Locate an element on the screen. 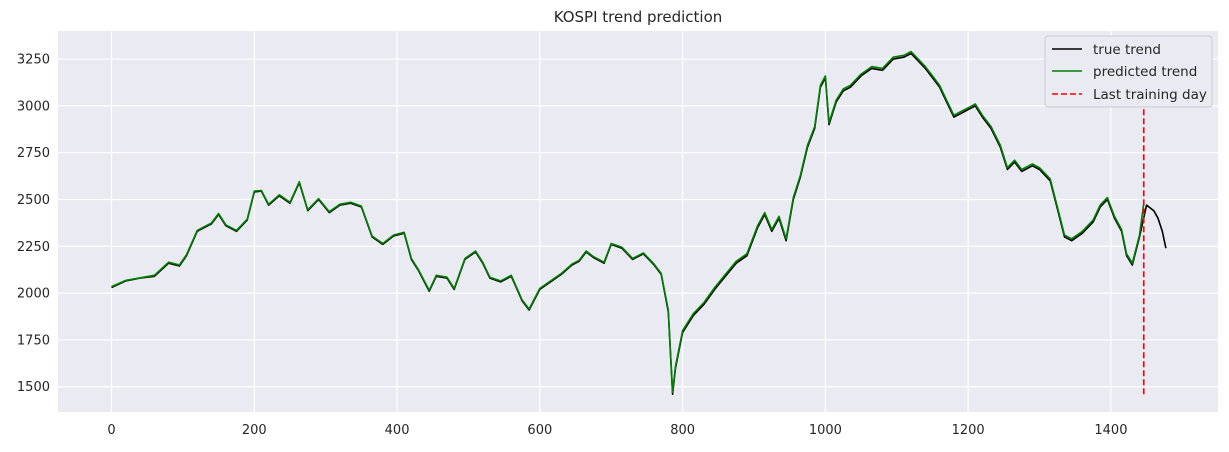  y-tick-label: 2750 is located at coordinates (33, 153).